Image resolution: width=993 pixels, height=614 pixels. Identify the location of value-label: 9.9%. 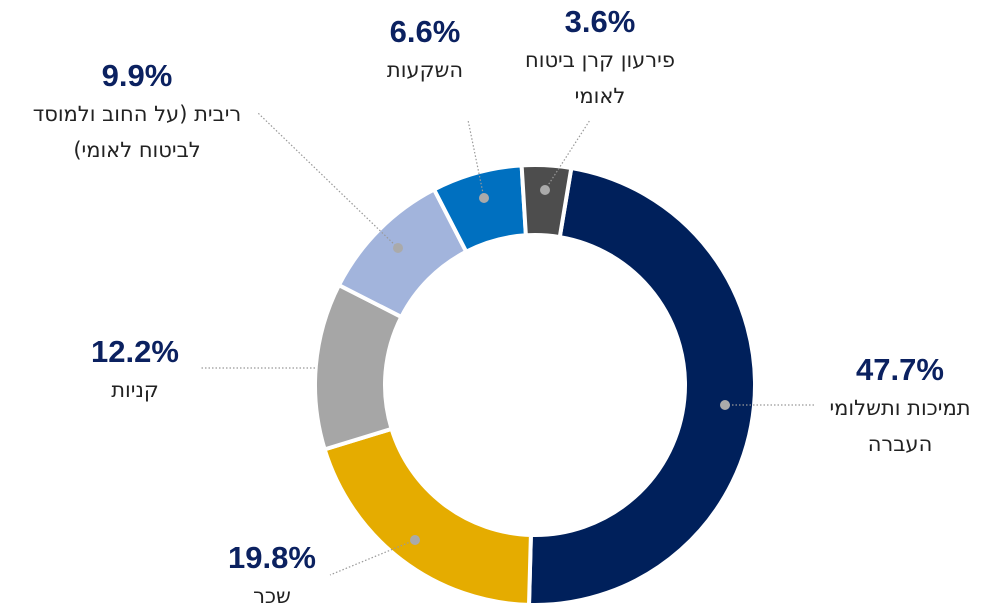
(137, 75).